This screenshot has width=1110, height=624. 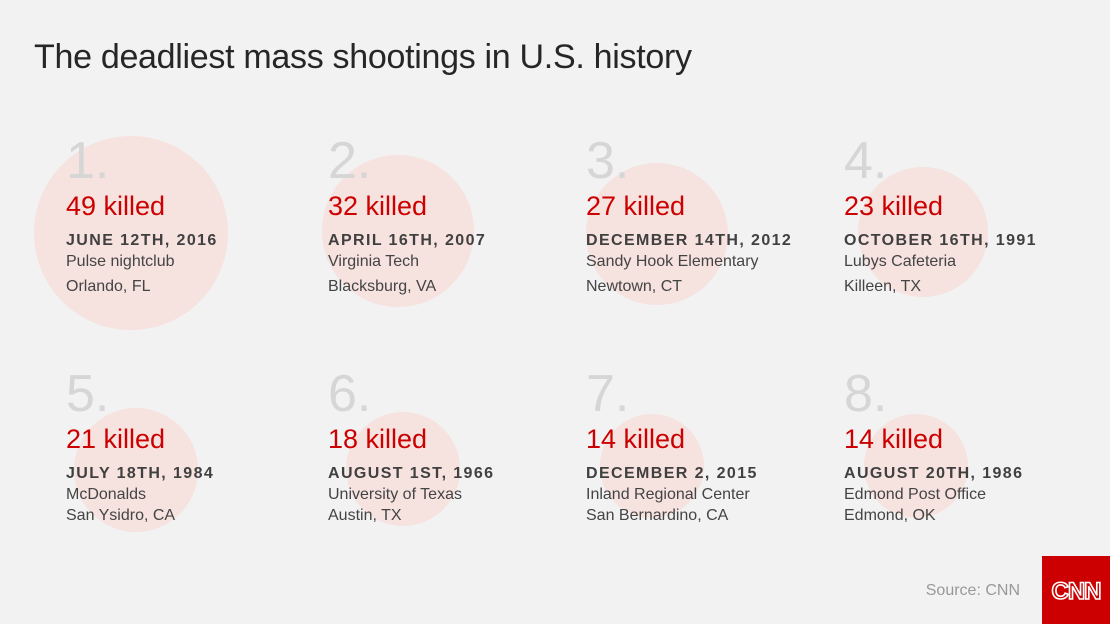 I want to click on rank-number: 3., so click(x=608, y=161).